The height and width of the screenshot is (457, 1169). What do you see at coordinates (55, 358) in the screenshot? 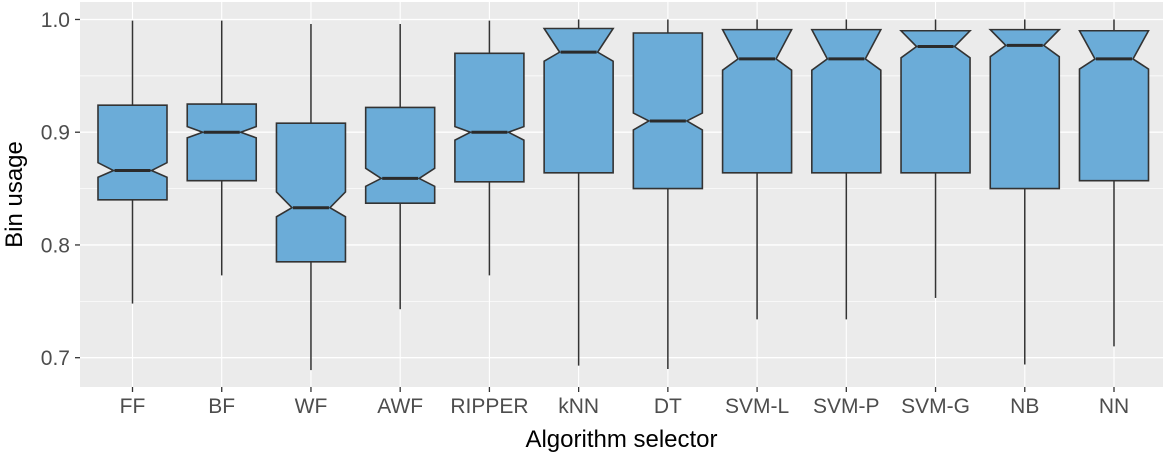
I see `y-tick-label: 0.7` at bounding box center [55, 358].